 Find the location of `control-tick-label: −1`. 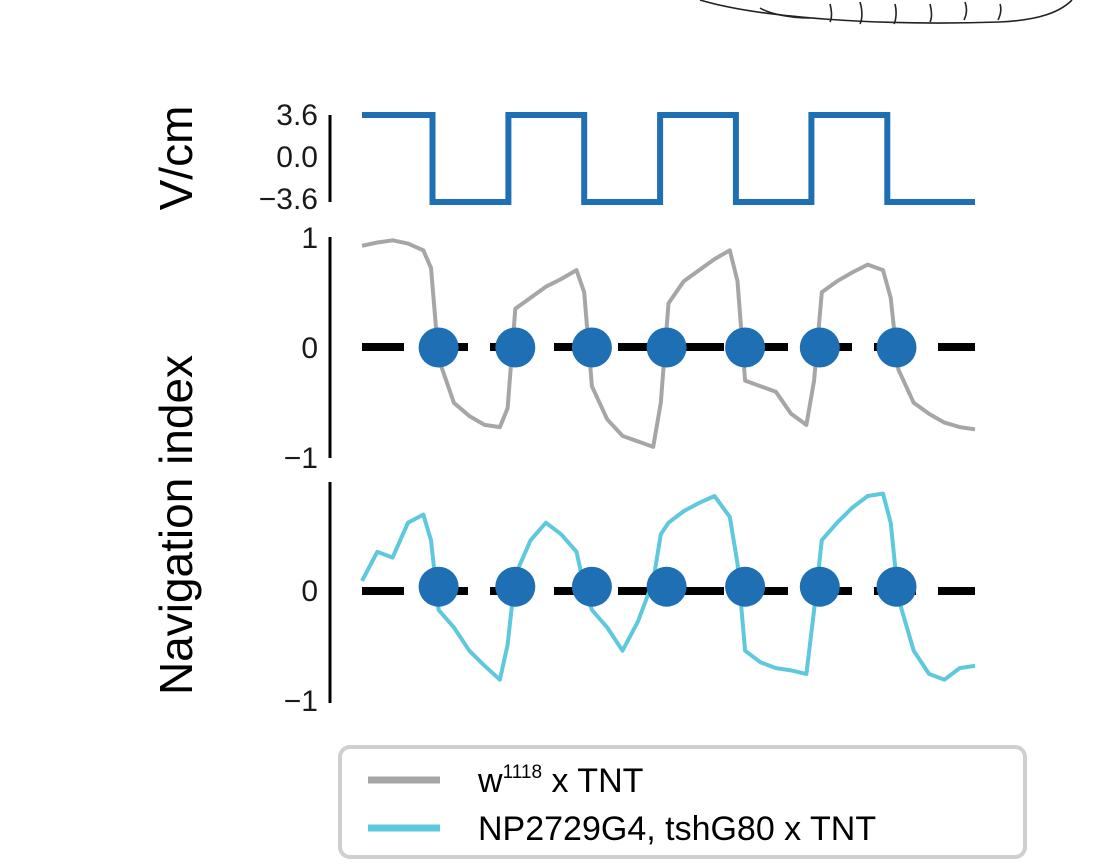

control-tick-label: −1 is located at coordinates (301, 458).